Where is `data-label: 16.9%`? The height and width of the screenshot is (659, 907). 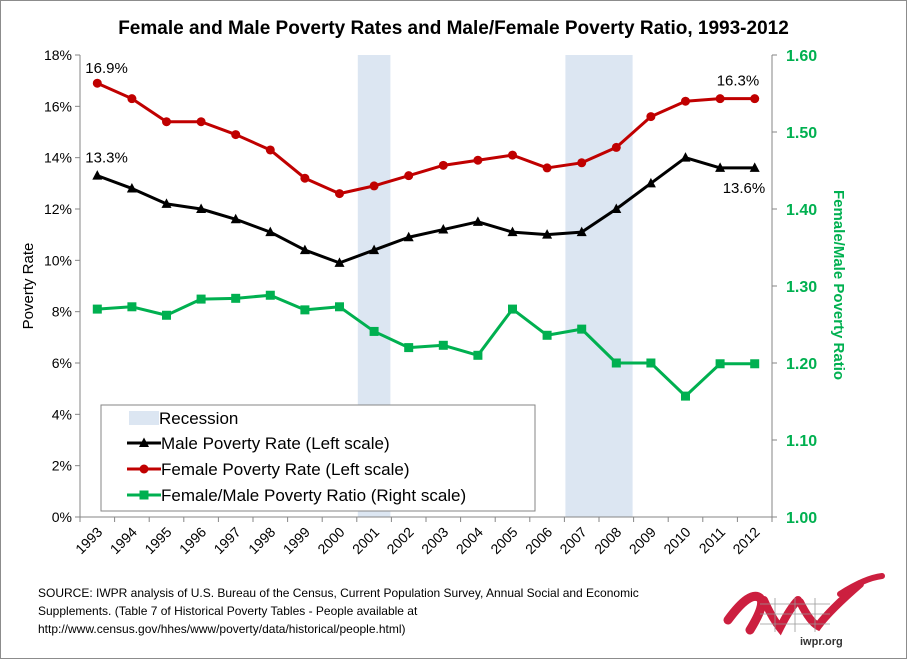 data-label: 16.9% is located at coordinates (106, 68).